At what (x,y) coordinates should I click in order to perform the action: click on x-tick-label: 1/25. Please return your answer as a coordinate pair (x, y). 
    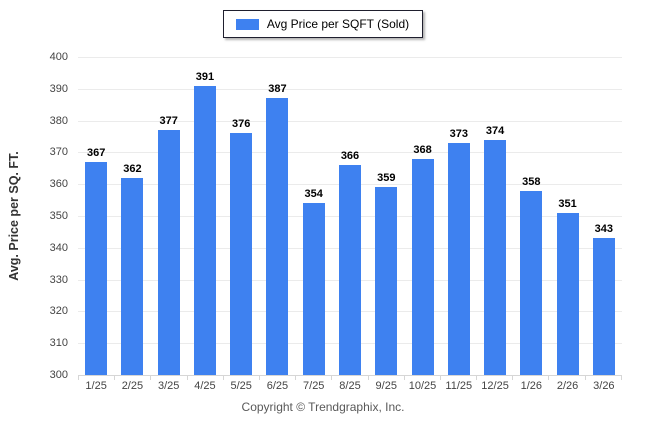
    Looking at the image, I should click on (96, 386).